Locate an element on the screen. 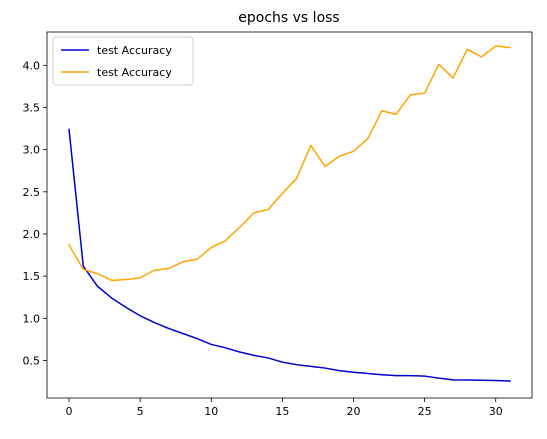 This screenshot has height=439, width=547. x-tick-label: 10 is located at coordinates (211, 411).